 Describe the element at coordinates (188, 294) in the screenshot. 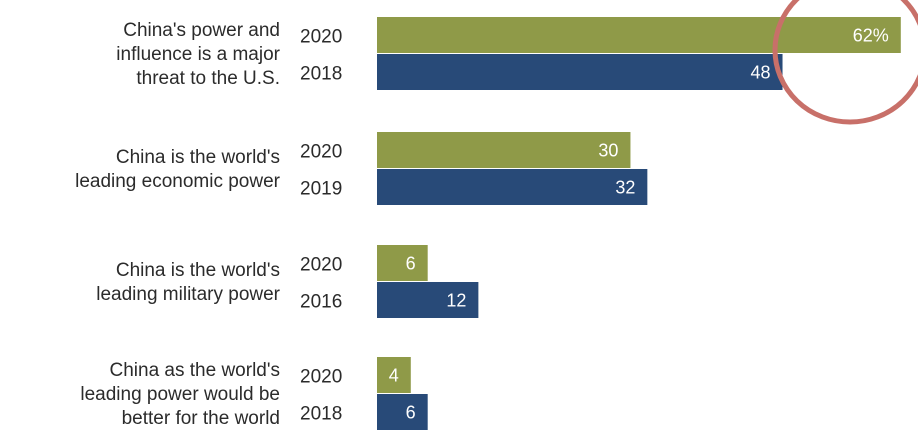

I see `category-label: leading military power` at that location.